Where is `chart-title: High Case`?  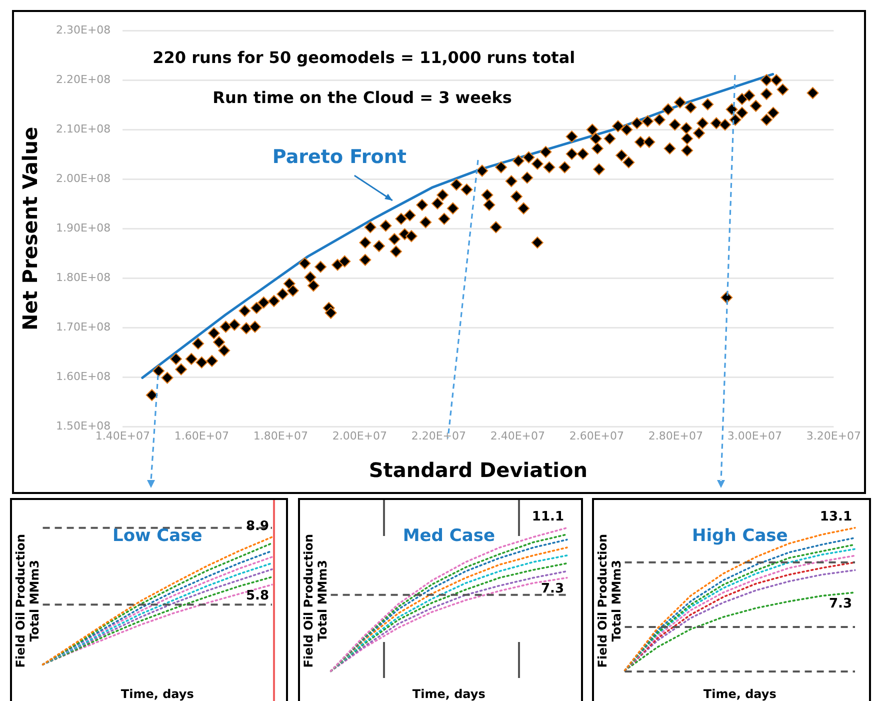
chart-title: High Case is located at coordinates (740, 536).